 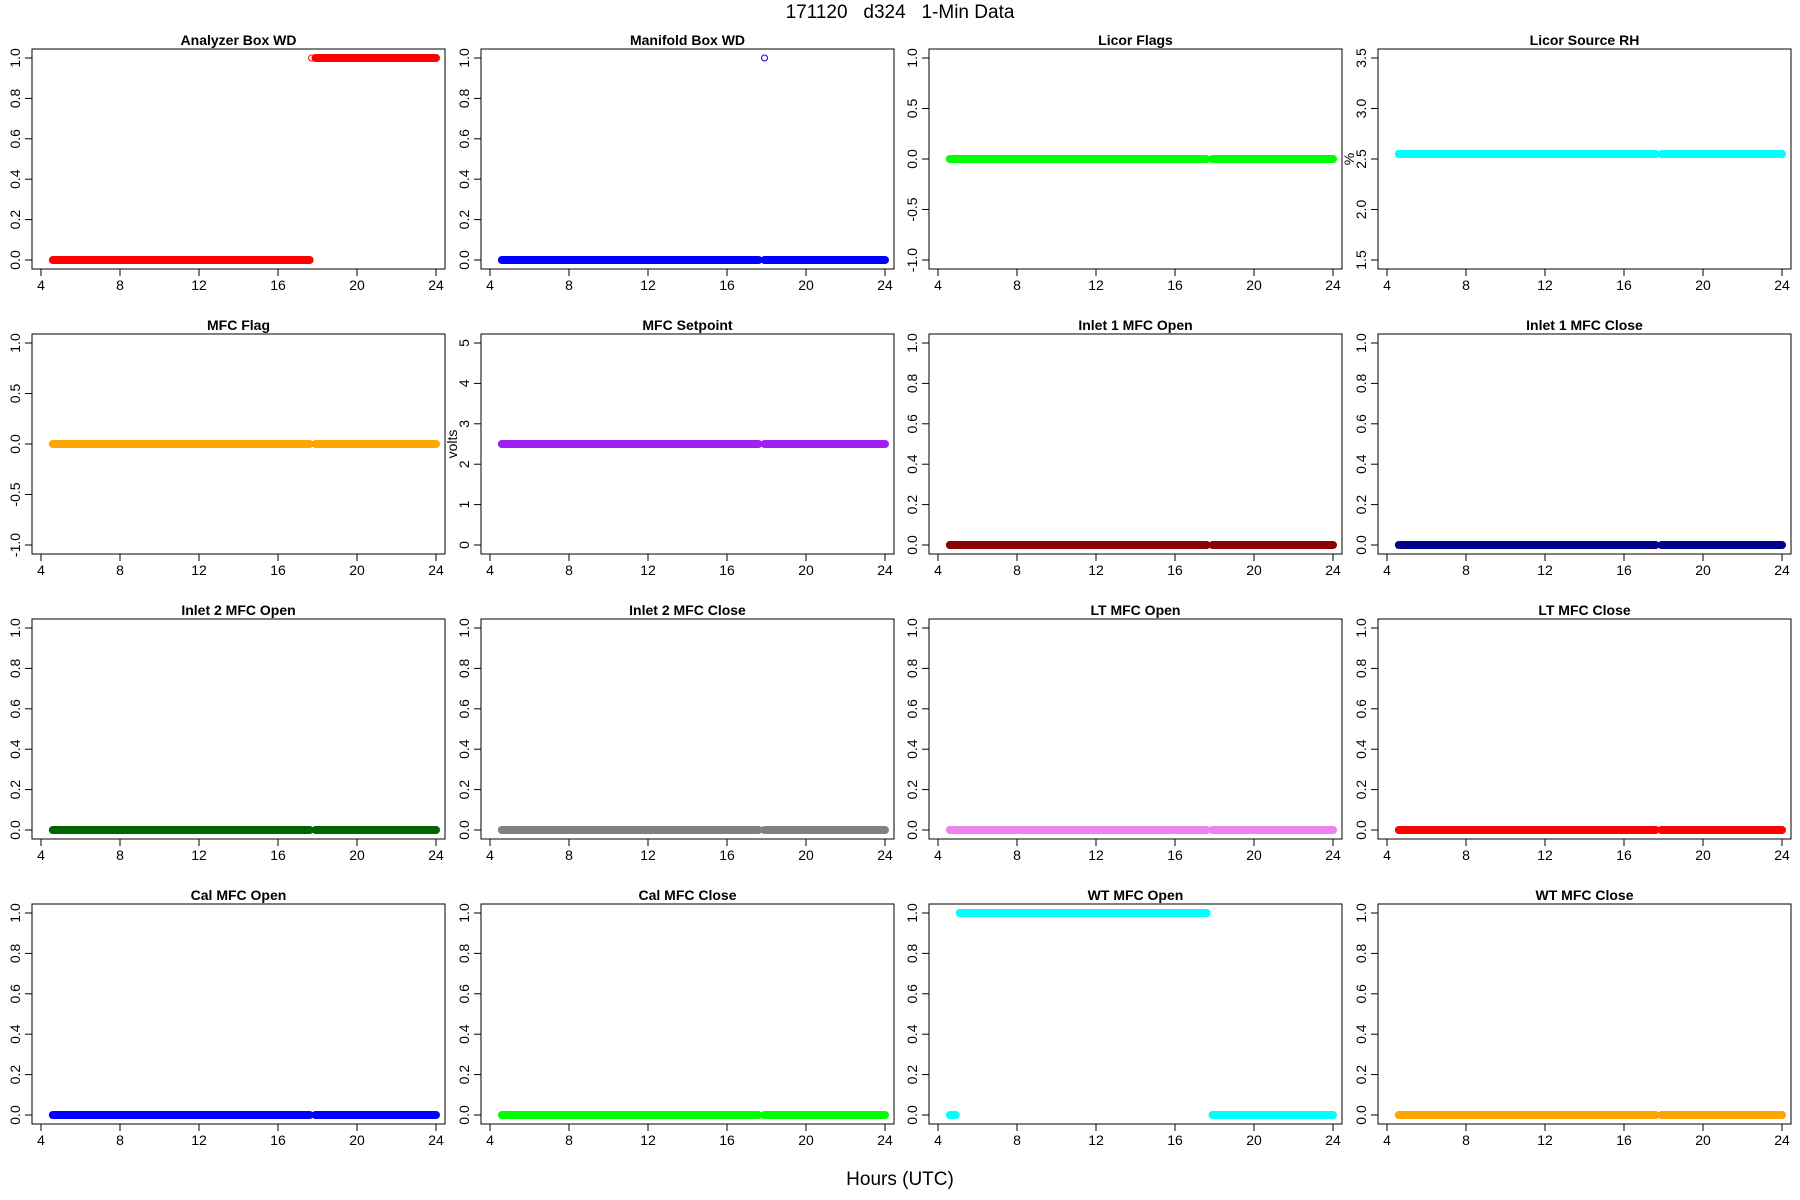 What do you see at coordinates (1466, 570) in the screenshot?
I see `panel-inlet-1-mfc-close-x-tick-label-8: 8` at bounding box center [1466, 570].